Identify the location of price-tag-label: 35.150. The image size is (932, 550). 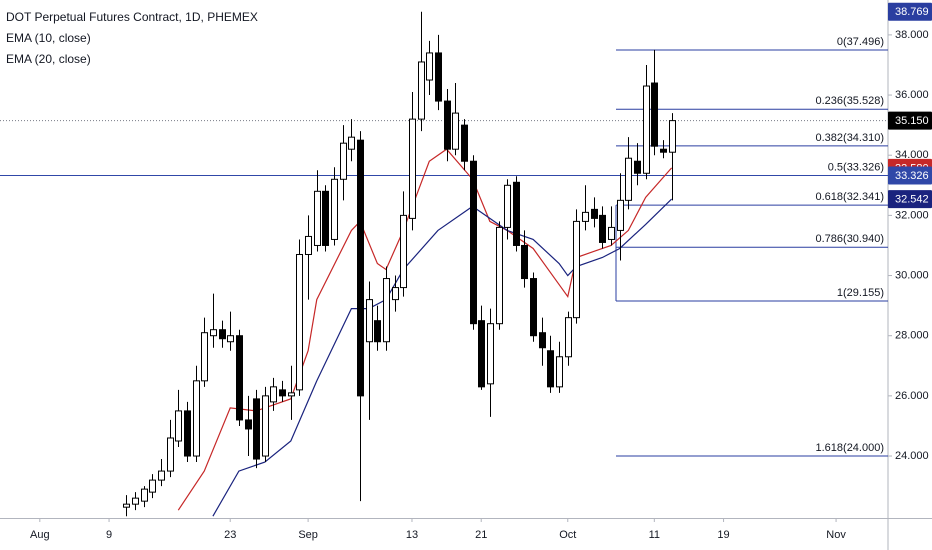
(912, 121).